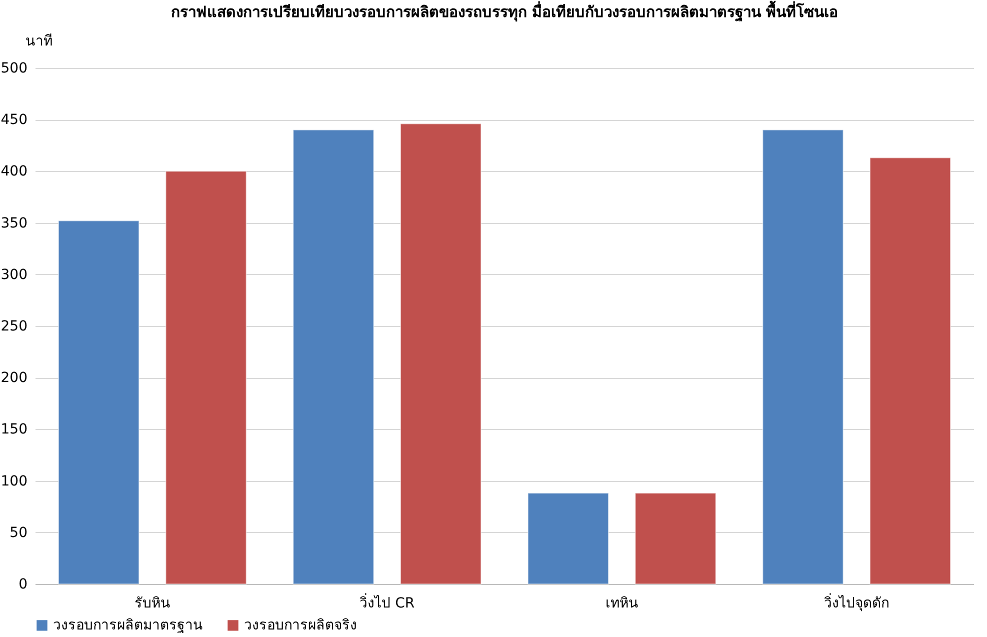  What do you see at coordinates (23, 584) in the screenshot?
I see `y-tick-label: 0` at bounding box center [23, 584].